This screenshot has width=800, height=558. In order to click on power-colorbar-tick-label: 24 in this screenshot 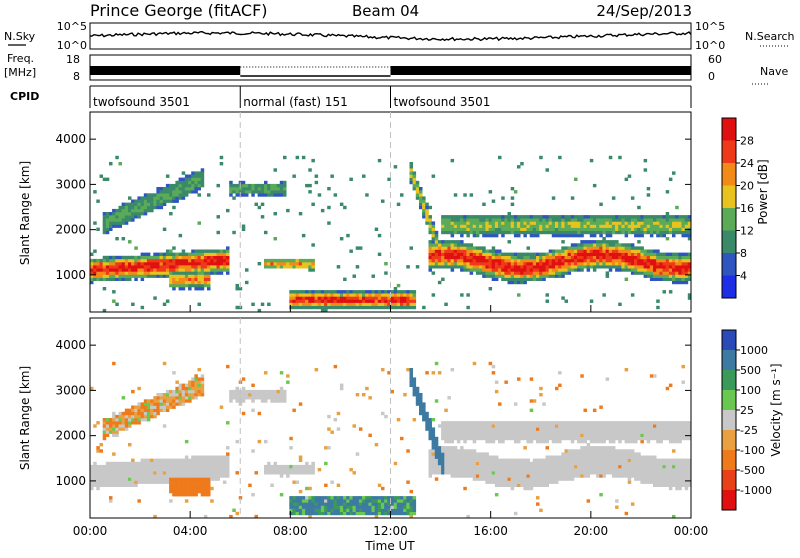, I will do `click(747, 163)`.